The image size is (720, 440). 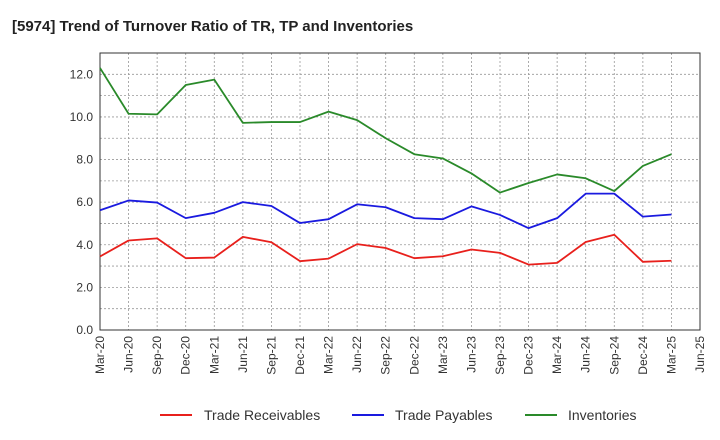 I want to click on x-tick-label: Mar-21, so click(x=214, y=355).